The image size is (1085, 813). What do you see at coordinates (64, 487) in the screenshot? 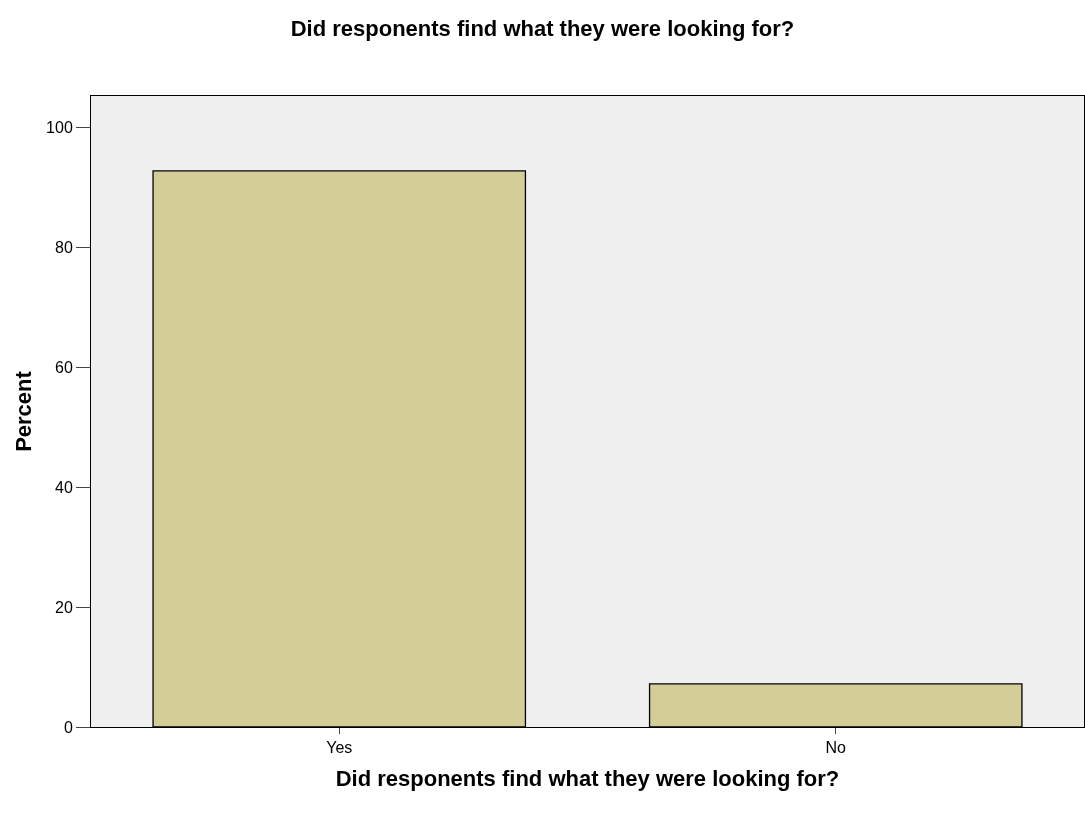
I see `y-tick-label: 40` at bounding box center [64, 487].